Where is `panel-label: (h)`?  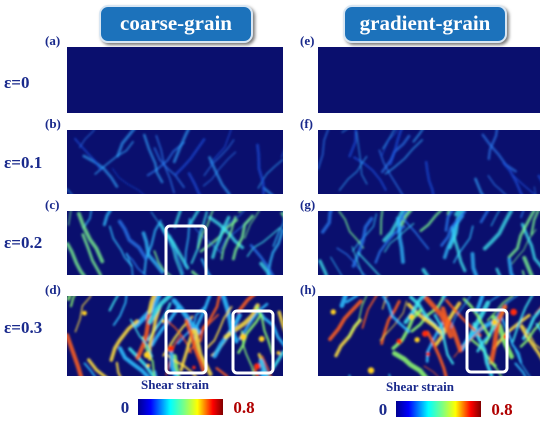 panel-label: (h) is located at coordinates (308, 289).